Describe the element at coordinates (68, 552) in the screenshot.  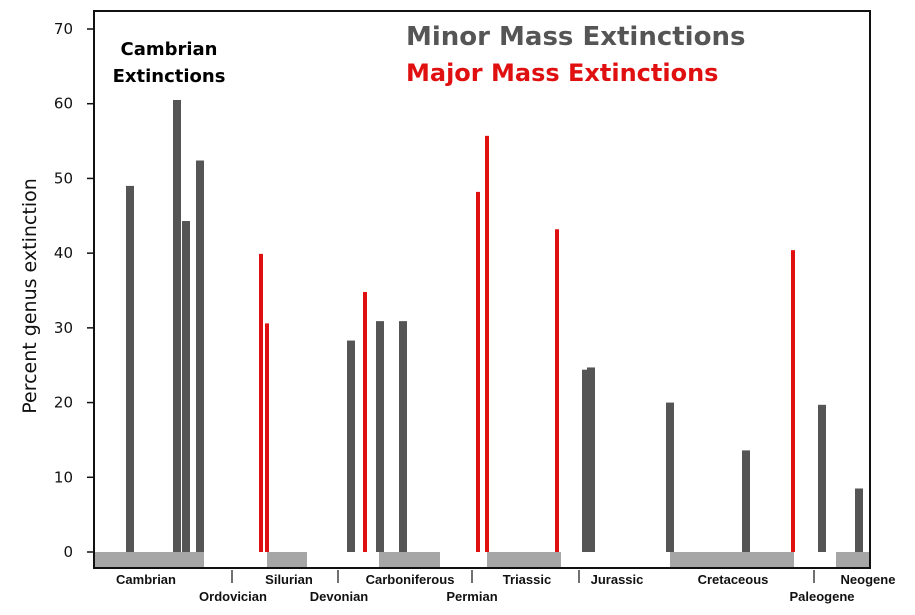
I see `y-tick-label: 0` at that location.